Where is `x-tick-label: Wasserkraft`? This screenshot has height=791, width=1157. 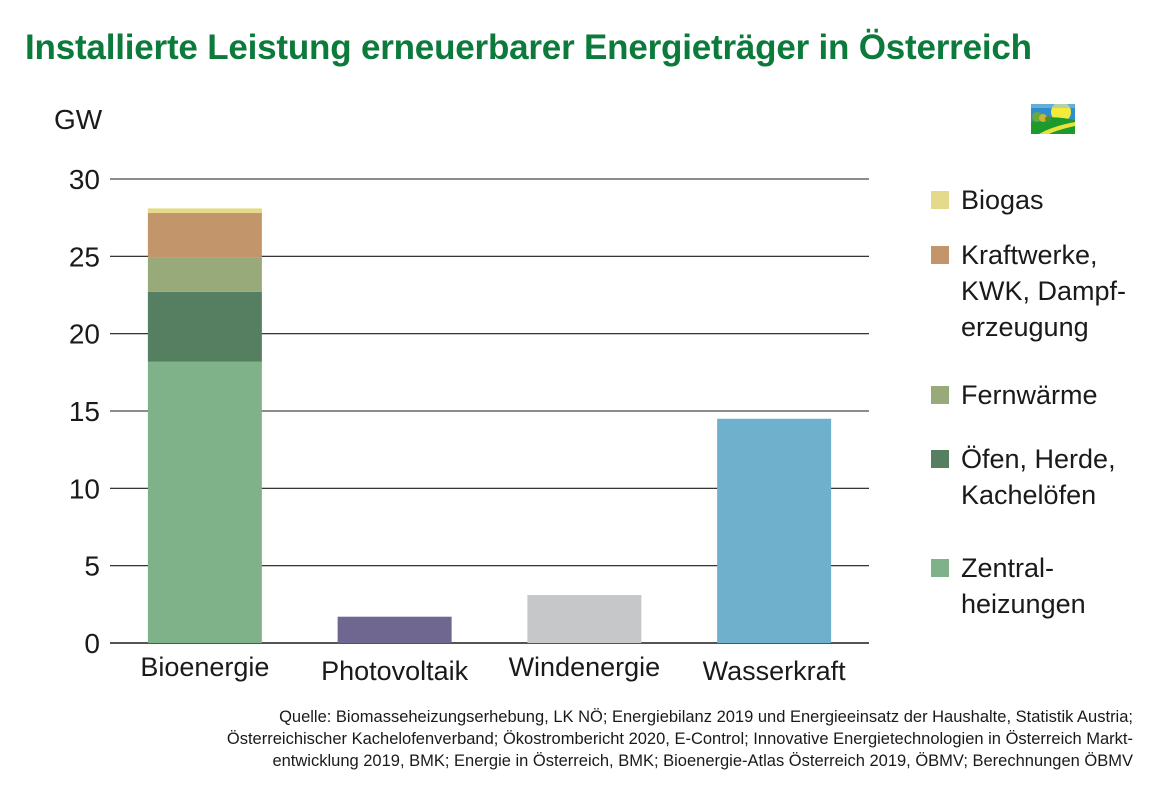 x-tick-label: Wasserkraft is located at coordinates (775, 671).